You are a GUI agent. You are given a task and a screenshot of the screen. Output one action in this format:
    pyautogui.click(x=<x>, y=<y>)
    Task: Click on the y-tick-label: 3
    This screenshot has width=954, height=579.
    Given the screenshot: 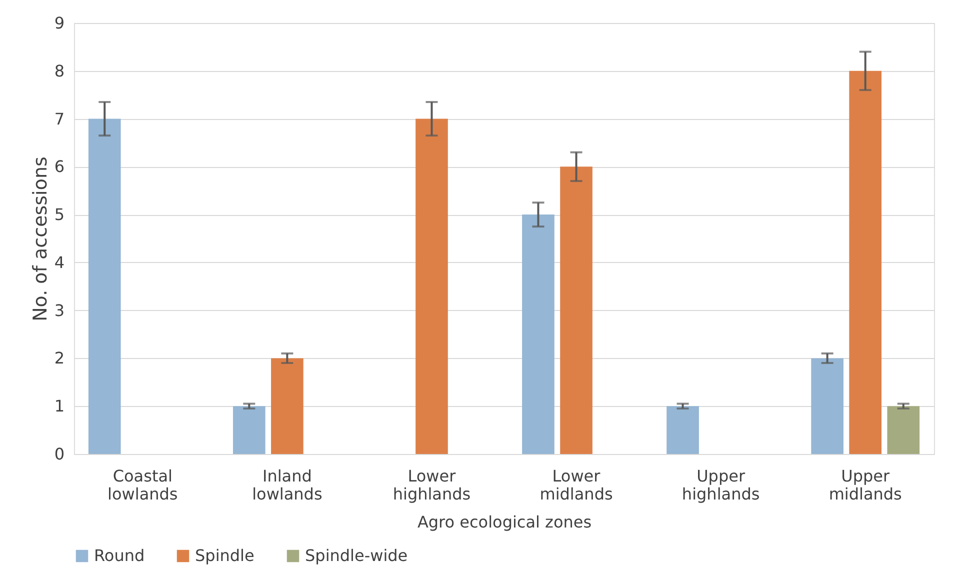 What is the action you would take?
    pyautogui.click(x=59, y=310)
    